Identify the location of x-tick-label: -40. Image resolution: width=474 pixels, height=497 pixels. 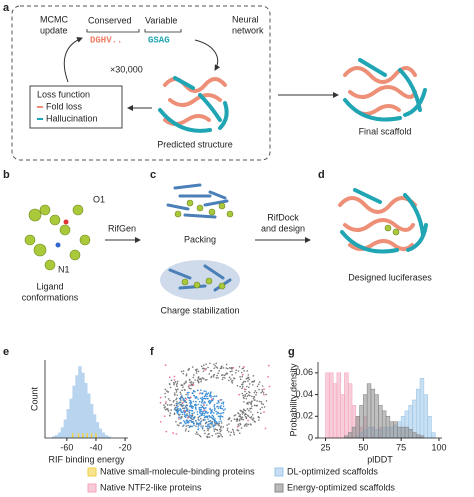
(95, 447).